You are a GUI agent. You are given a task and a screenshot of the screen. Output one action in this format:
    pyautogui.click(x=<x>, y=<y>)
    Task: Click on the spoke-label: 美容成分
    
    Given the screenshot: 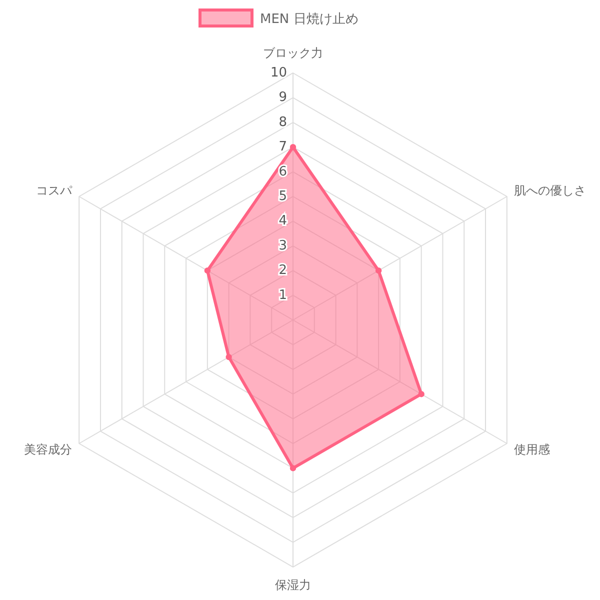 What is the action you would take?
    pyautogui.click(x=48, y=449)
    